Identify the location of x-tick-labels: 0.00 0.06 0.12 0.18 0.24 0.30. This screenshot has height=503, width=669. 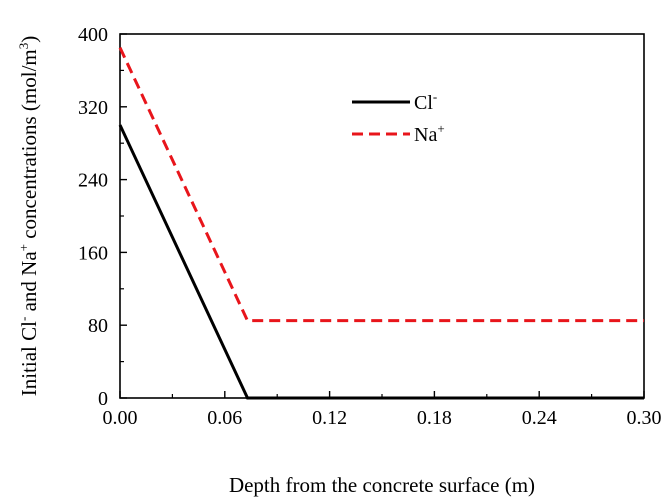
(382, 418).